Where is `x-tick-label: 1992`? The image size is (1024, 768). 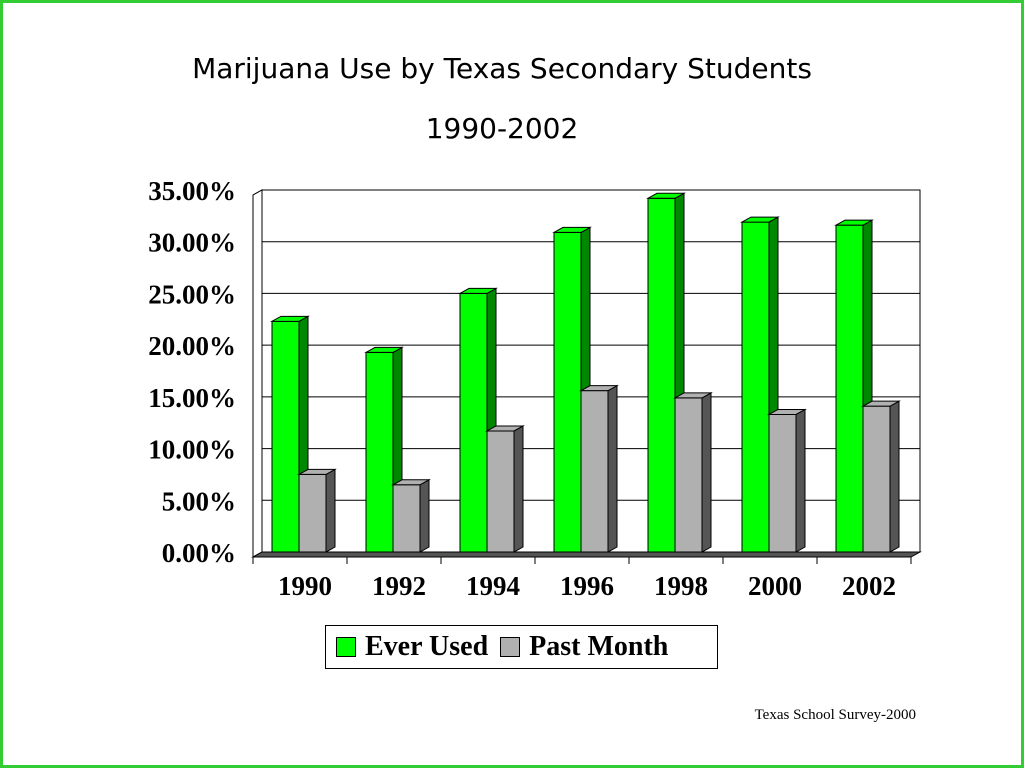 x-tick-label: 1992 is located at coordinates (399, 586).